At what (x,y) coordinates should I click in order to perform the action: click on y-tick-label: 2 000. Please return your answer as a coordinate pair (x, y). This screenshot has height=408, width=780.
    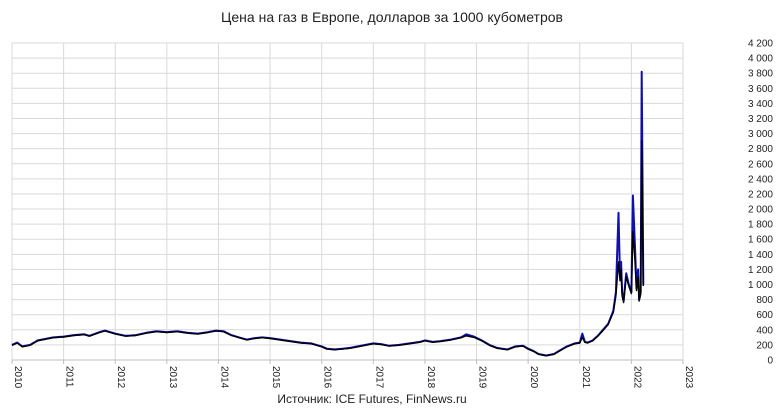
    Looking at the image, I should click on (760, 210).